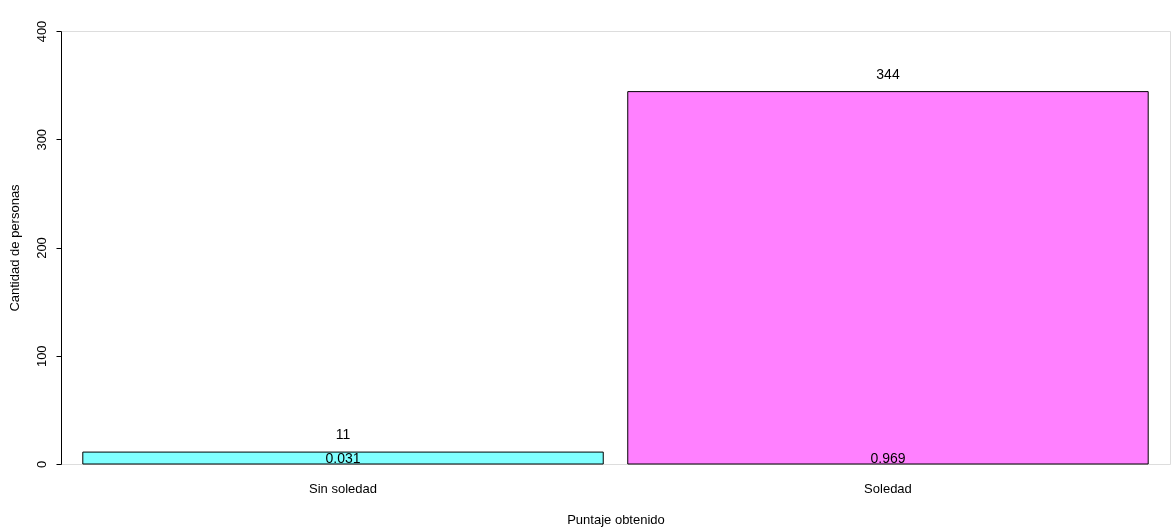  What do you see at coordinates (41, 356) in the screenshot?
I see `y-tick-label: 100` at bounding box center [41, 356].